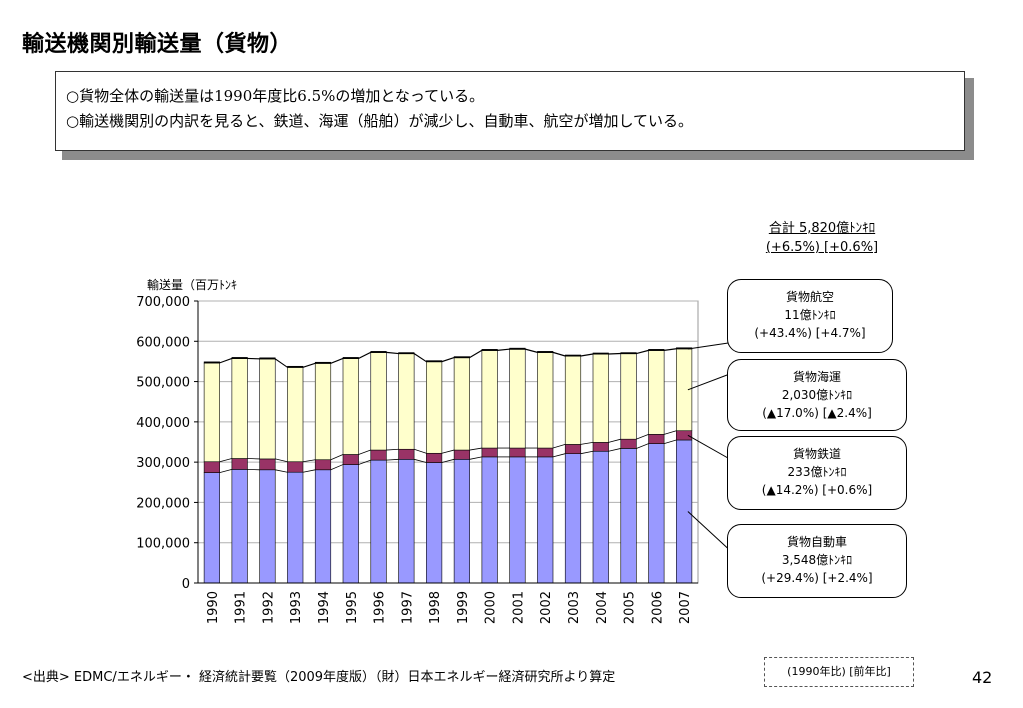 The image size is (1023, 708). What do you see at coordinates (489, 520) in the screenshot?
I see `bar-貨物自動車-2000` at bounding box center [489, 520].